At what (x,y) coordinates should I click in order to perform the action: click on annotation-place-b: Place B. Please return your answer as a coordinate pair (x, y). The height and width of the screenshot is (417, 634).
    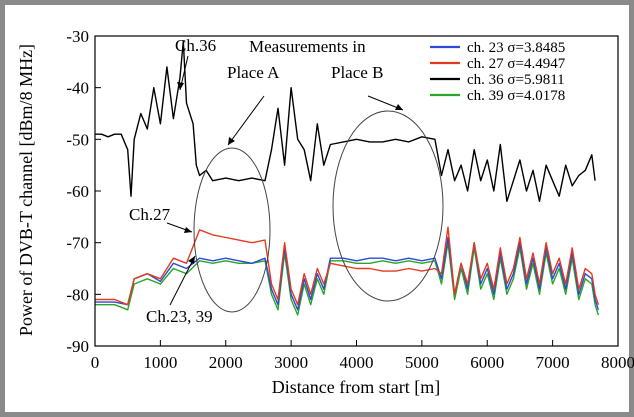
    Looking at the image, I should click on (357, 72).